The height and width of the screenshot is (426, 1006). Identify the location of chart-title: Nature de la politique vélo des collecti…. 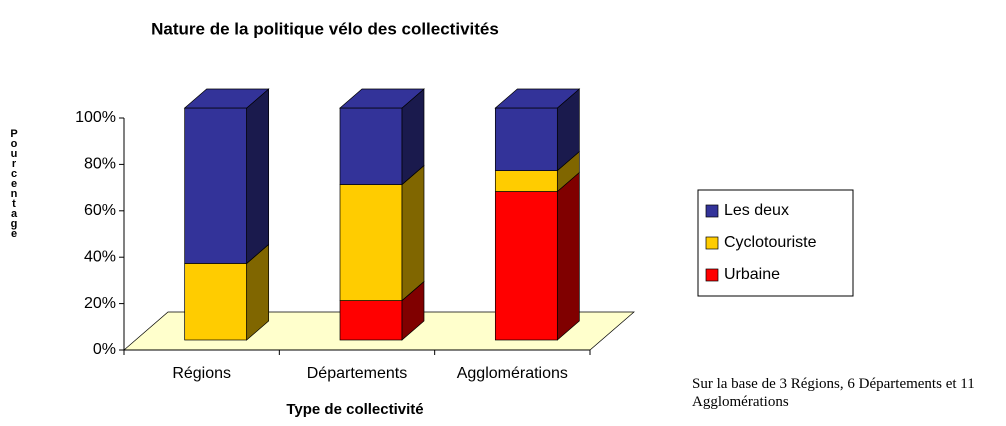
(325, 28).